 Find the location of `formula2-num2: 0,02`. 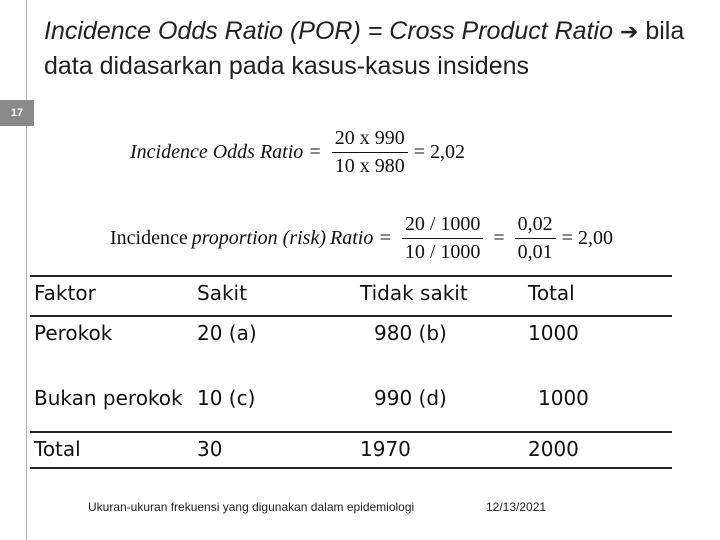

formula2-num2: 0,02 is located at coordinates (535, 226).